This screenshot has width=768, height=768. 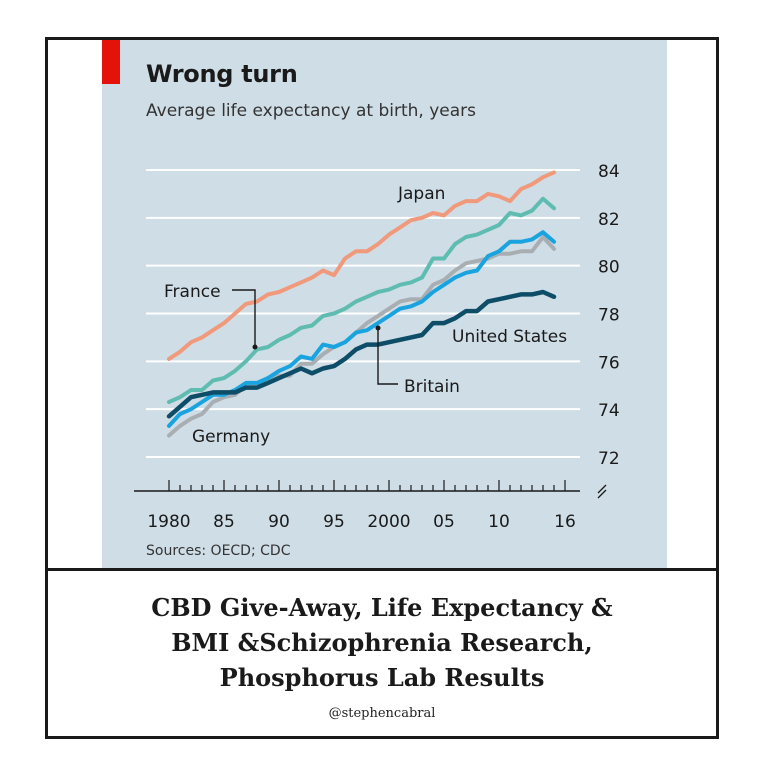 What do you see at coordinates (382, 713) in the screenshot?
I see `author-handle: @stephencabral` at bounding box center [382, 713].